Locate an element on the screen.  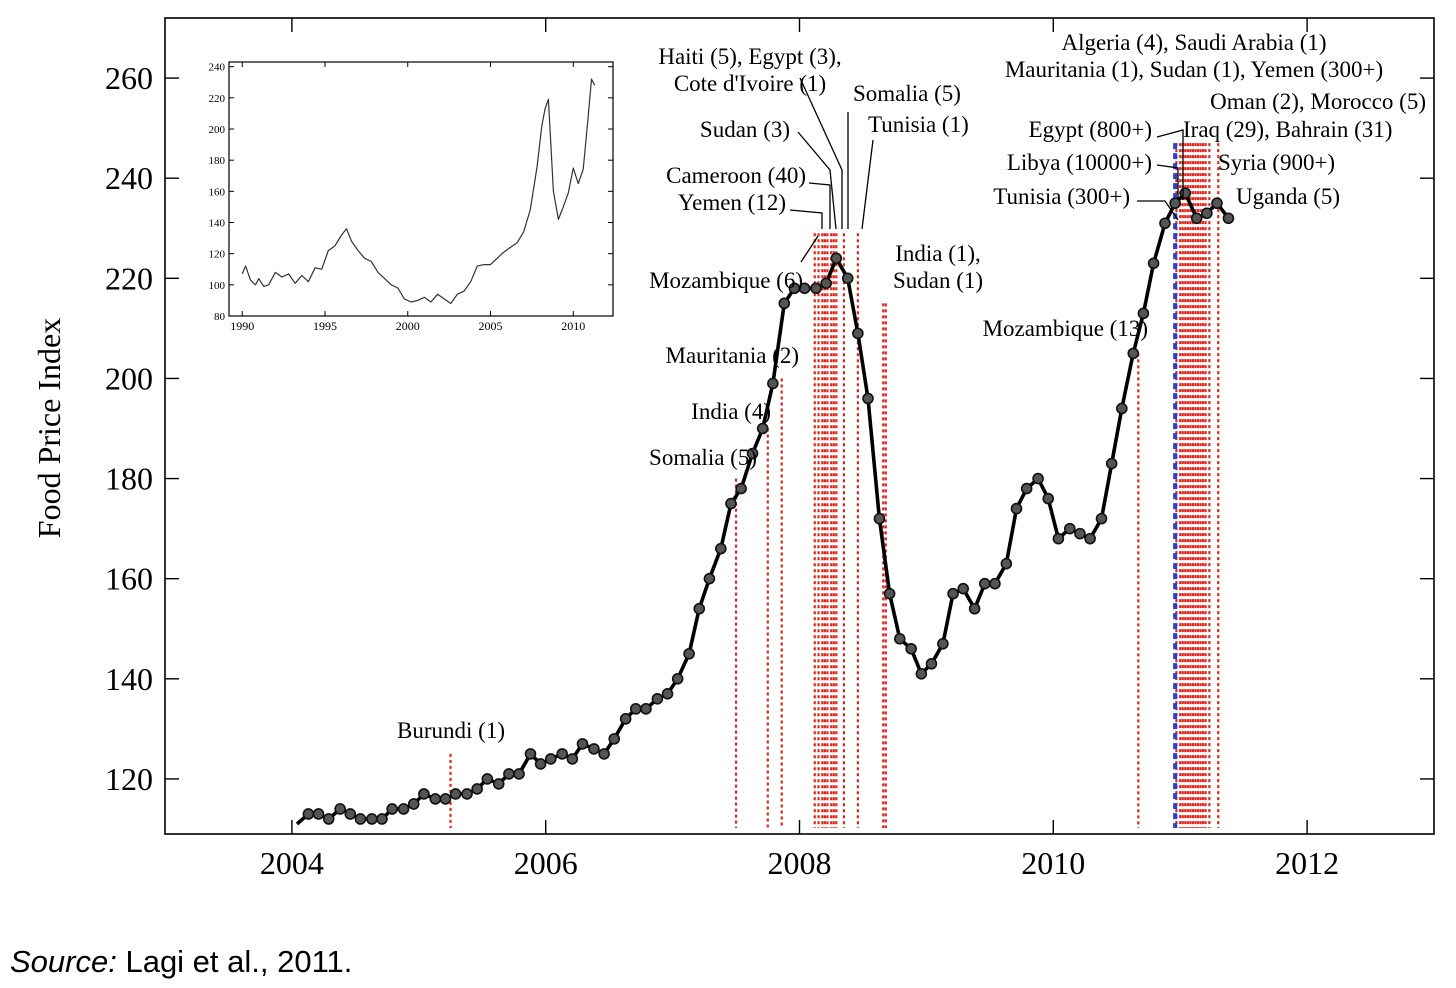
inset-y-tick-label: 80 is located at coordinates (220, 317).